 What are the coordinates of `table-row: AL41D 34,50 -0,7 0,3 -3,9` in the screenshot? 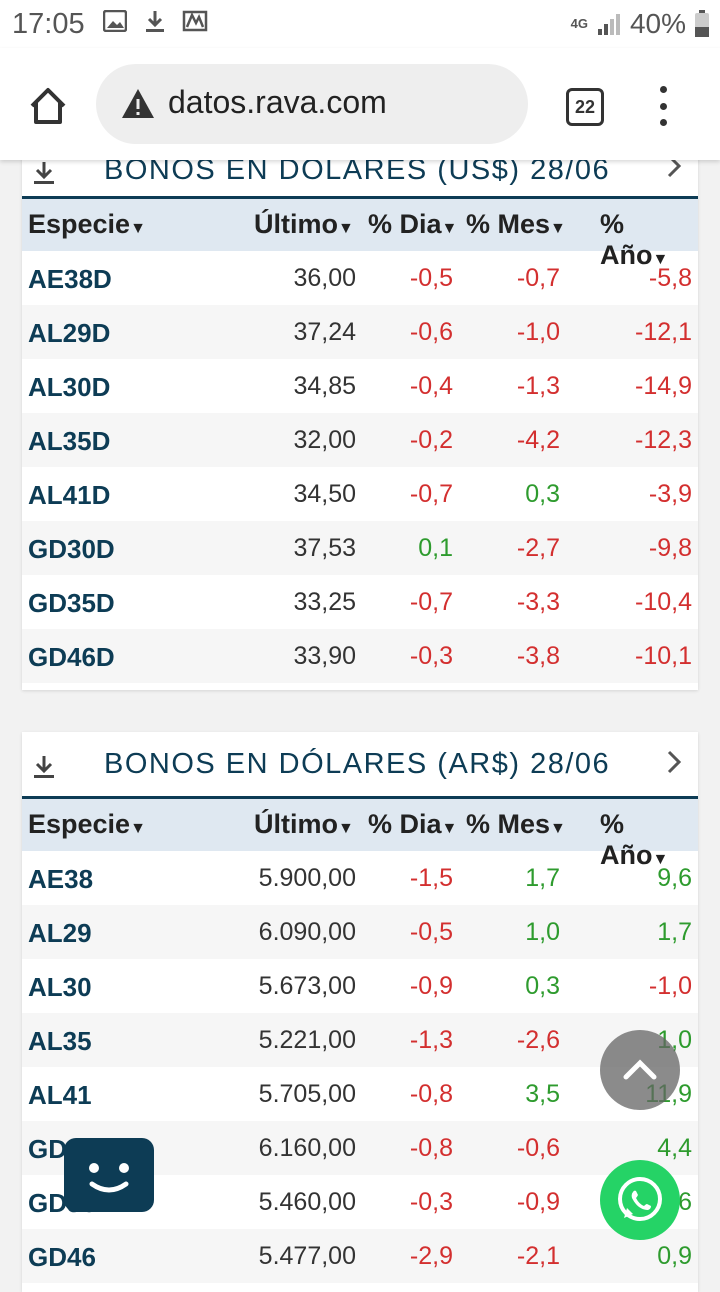 It's located at (360, 494).